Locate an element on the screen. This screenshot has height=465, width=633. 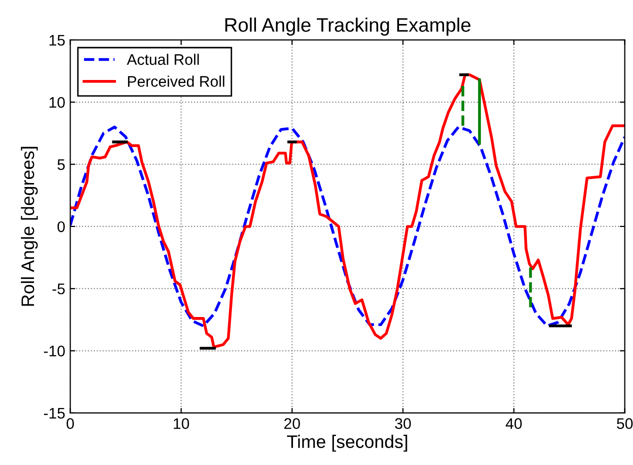
y-tick-label: 0 is located at coordinates (61, 226).